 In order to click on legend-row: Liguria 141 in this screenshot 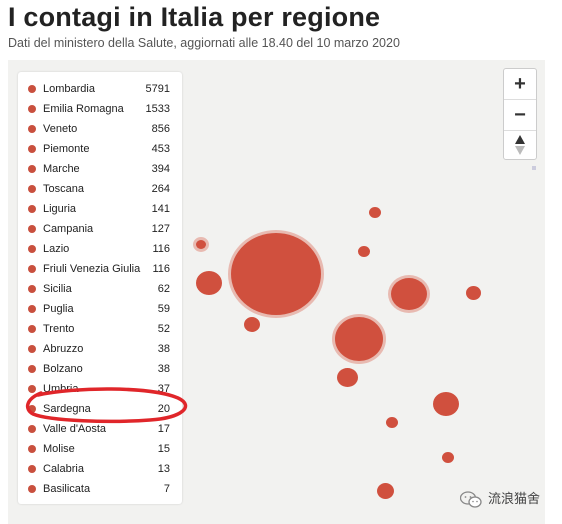, I will do `click(100, 209)`.